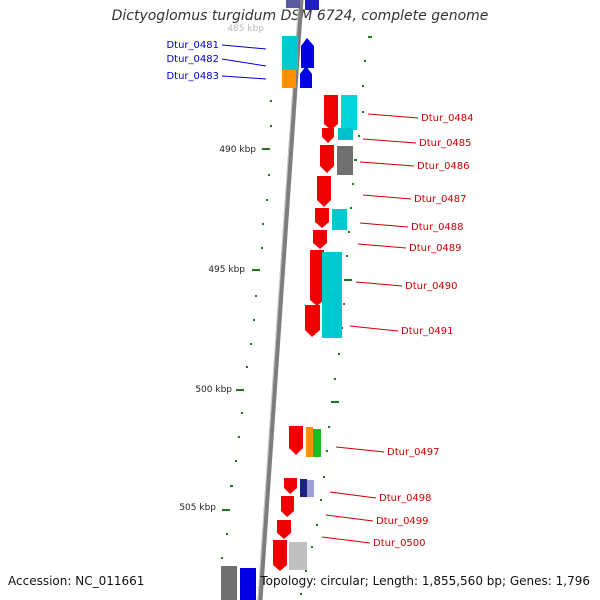 Image resolution: width=600 pixels, height=600 pixels. Describe the element at coordinates (192, 45) in the screenshot. I see `gene-label: Dtur_0481` at that location.